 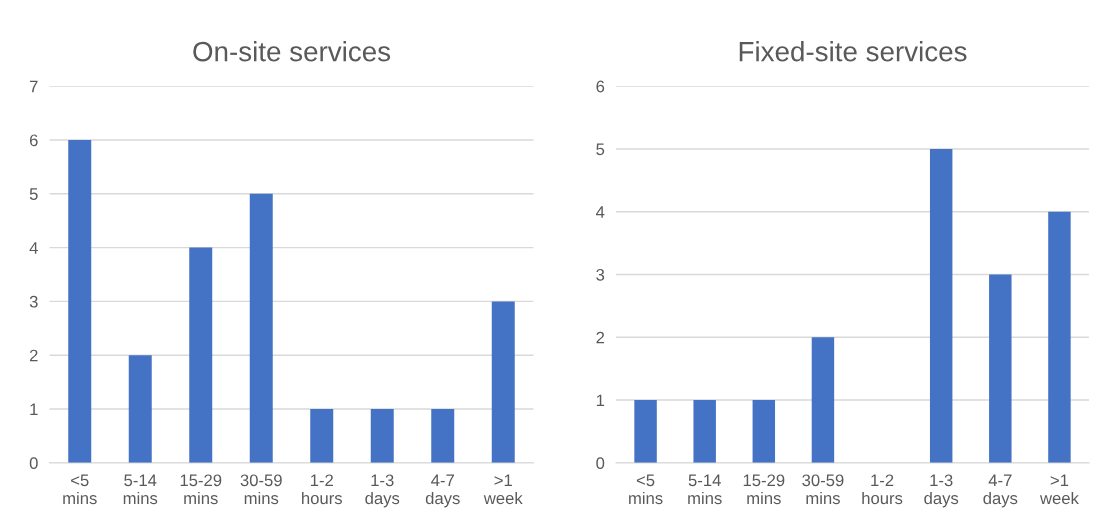 I want to click on chart-title: On-site services, so click(x=292, y=51).